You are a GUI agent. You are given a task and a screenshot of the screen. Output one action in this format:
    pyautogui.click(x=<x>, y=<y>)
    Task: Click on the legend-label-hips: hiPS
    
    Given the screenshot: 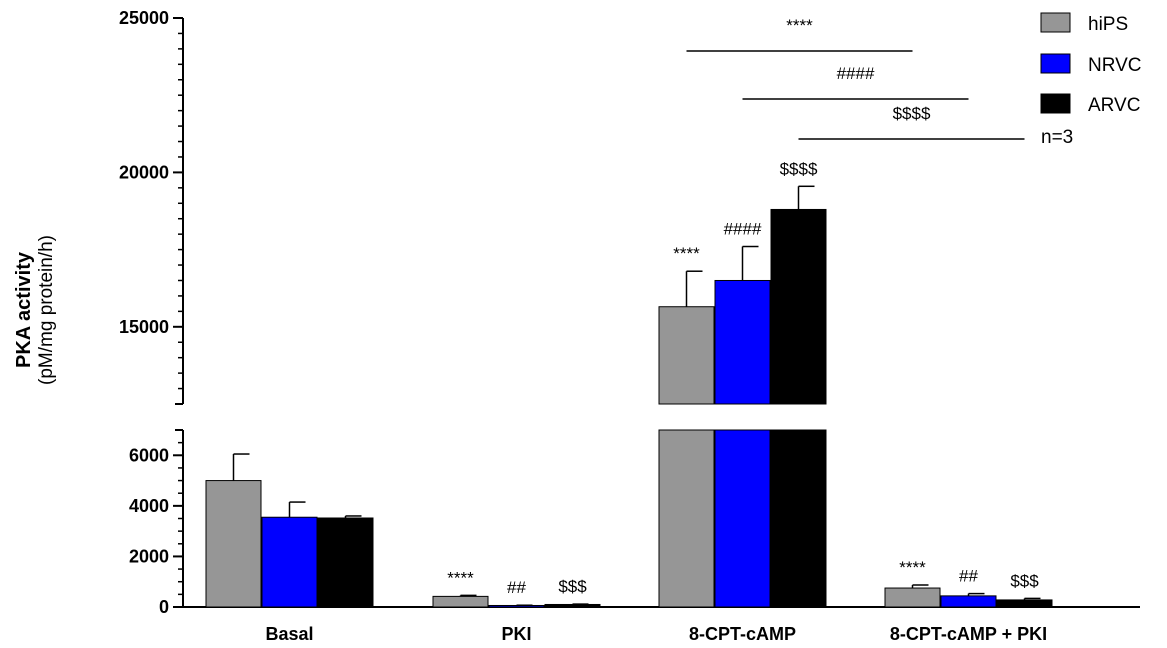 What is the action you would take?
    pyautogui.click(x=1108, y=24)
    